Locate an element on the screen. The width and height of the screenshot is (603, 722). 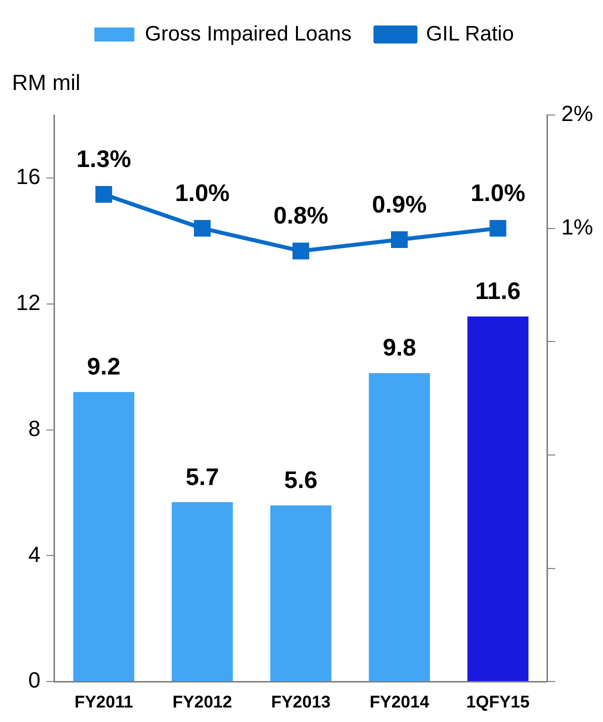
y-tick-label: 0 is located at coordinates (34, 680).